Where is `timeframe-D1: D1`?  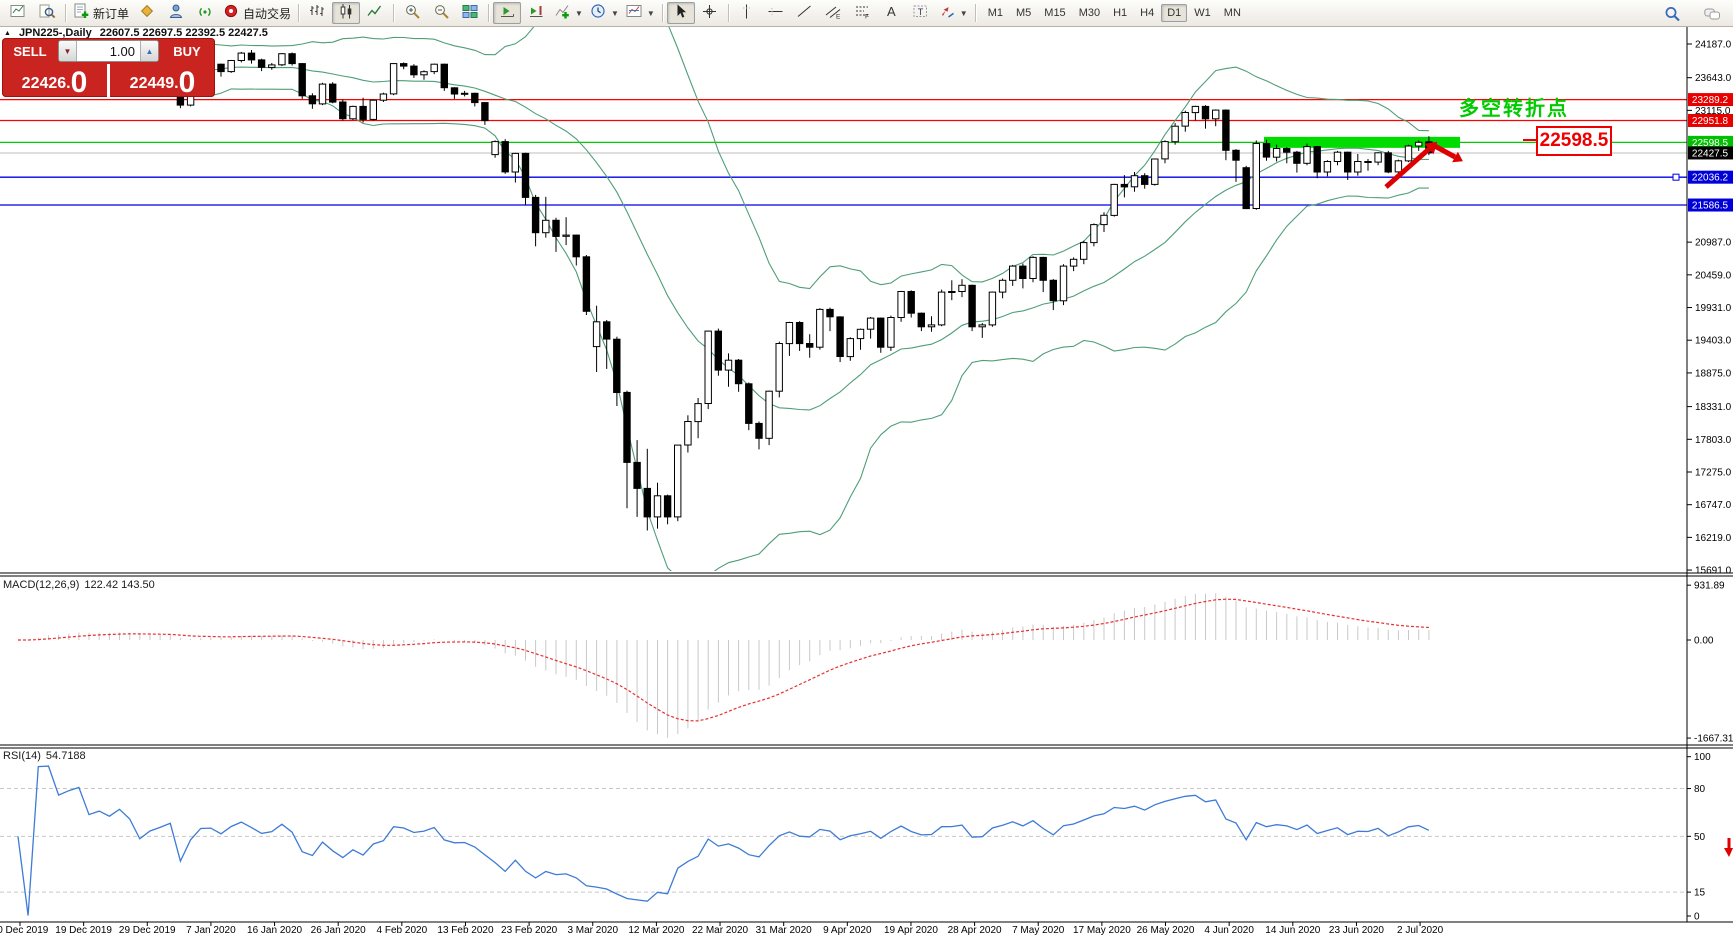
timeframe-D1: D1 is located at coordinates (1174, 13).